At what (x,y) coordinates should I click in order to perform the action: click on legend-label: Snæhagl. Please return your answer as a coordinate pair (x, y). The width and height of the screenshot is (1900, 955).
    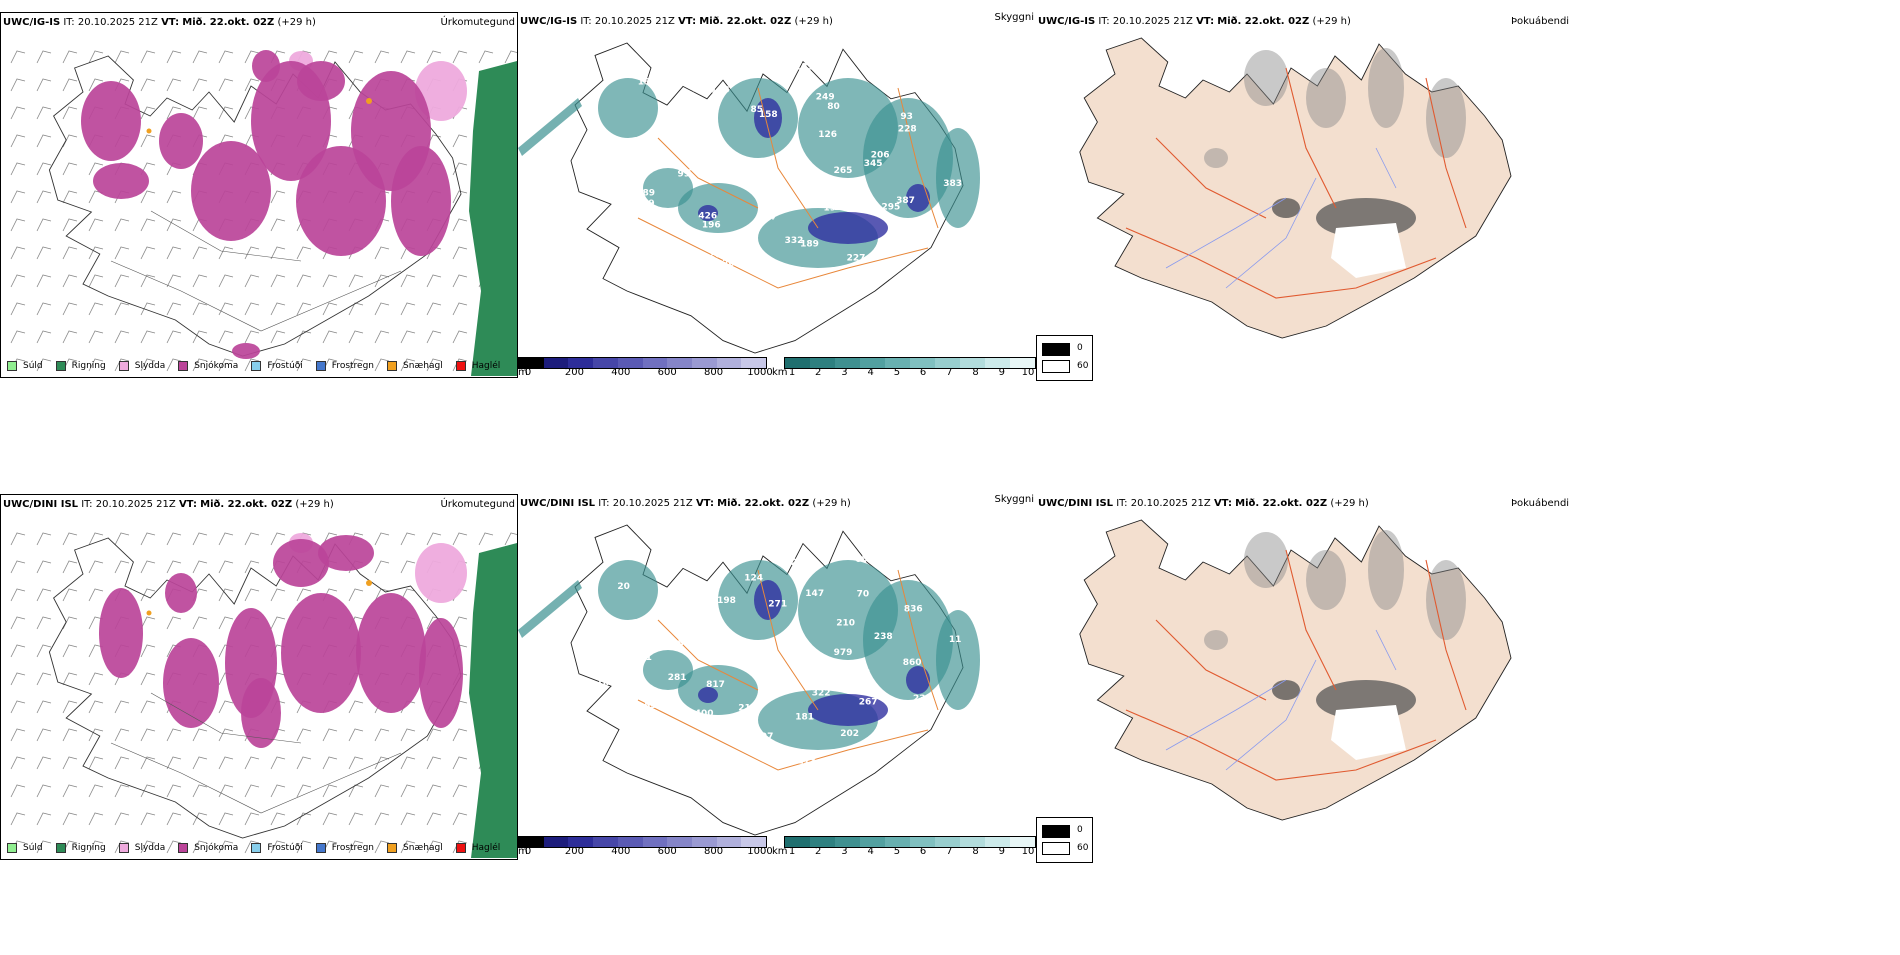
    Looking at the image, I should click on (423, 366).